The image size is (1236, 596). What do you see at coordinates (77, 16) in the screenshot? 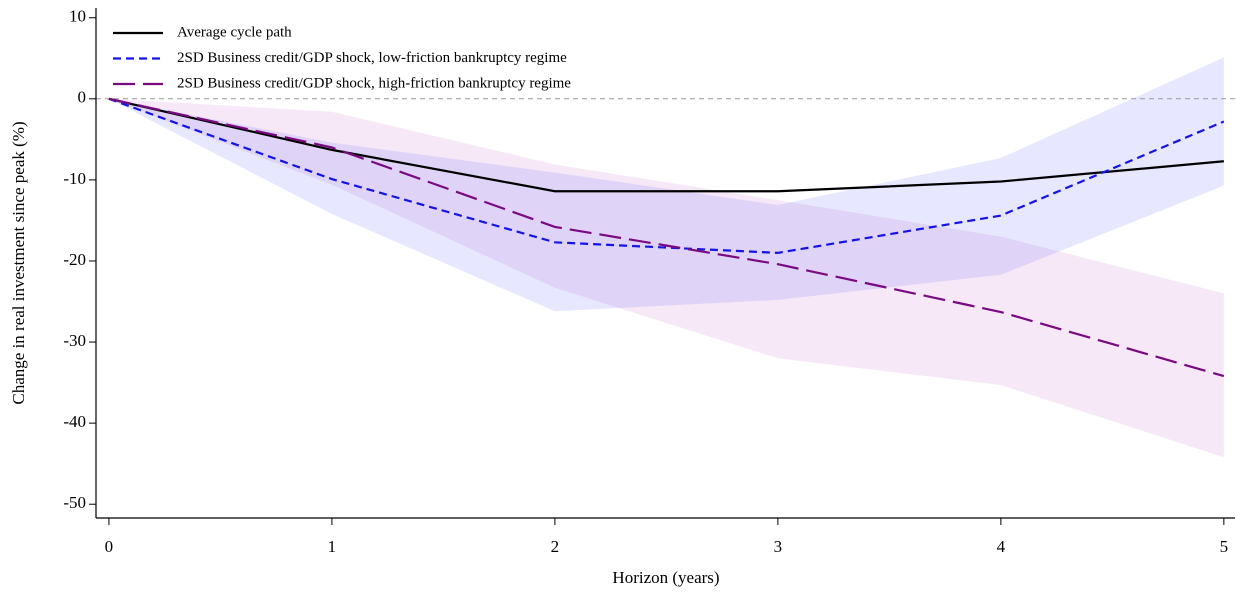
I see `y-tick-label: 10` at bounding box center [77, 16].